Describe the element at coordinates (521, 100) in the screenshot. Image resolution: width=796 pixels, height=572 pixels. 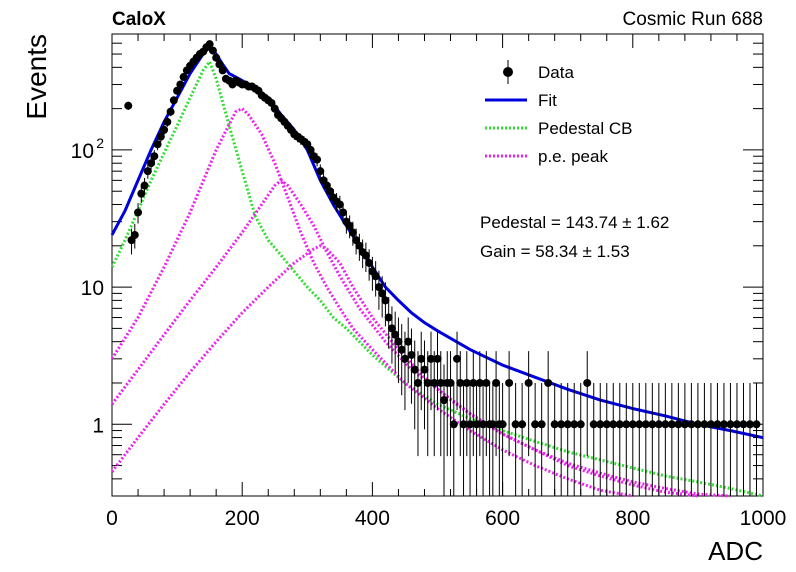
I see `legend-entry: Fit` at that location.